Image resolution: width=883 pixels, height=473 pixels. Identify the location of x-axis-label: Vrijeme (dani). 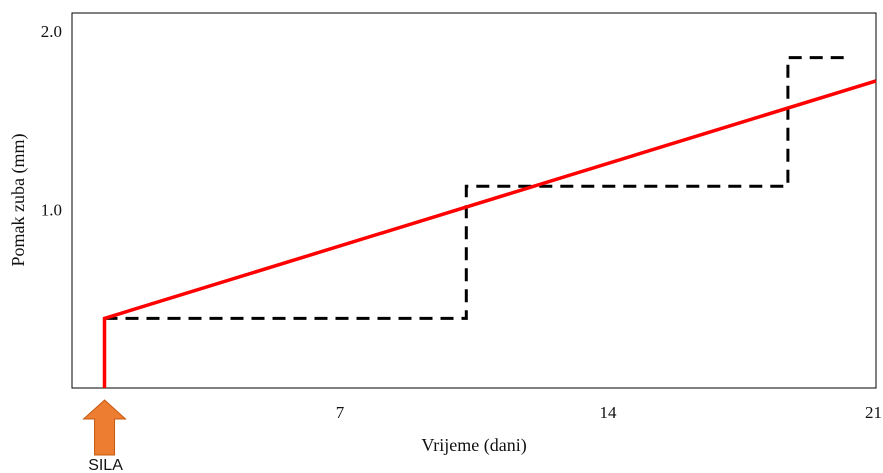
(473, 445).